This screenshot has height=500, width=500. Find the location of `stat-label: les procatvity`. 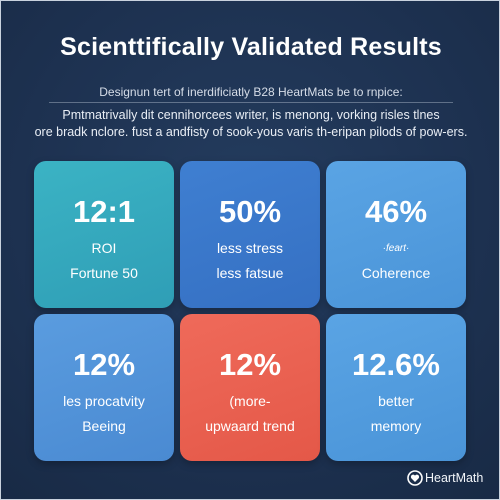

stat-label: les procatvity is located at coordinates (104, 401).